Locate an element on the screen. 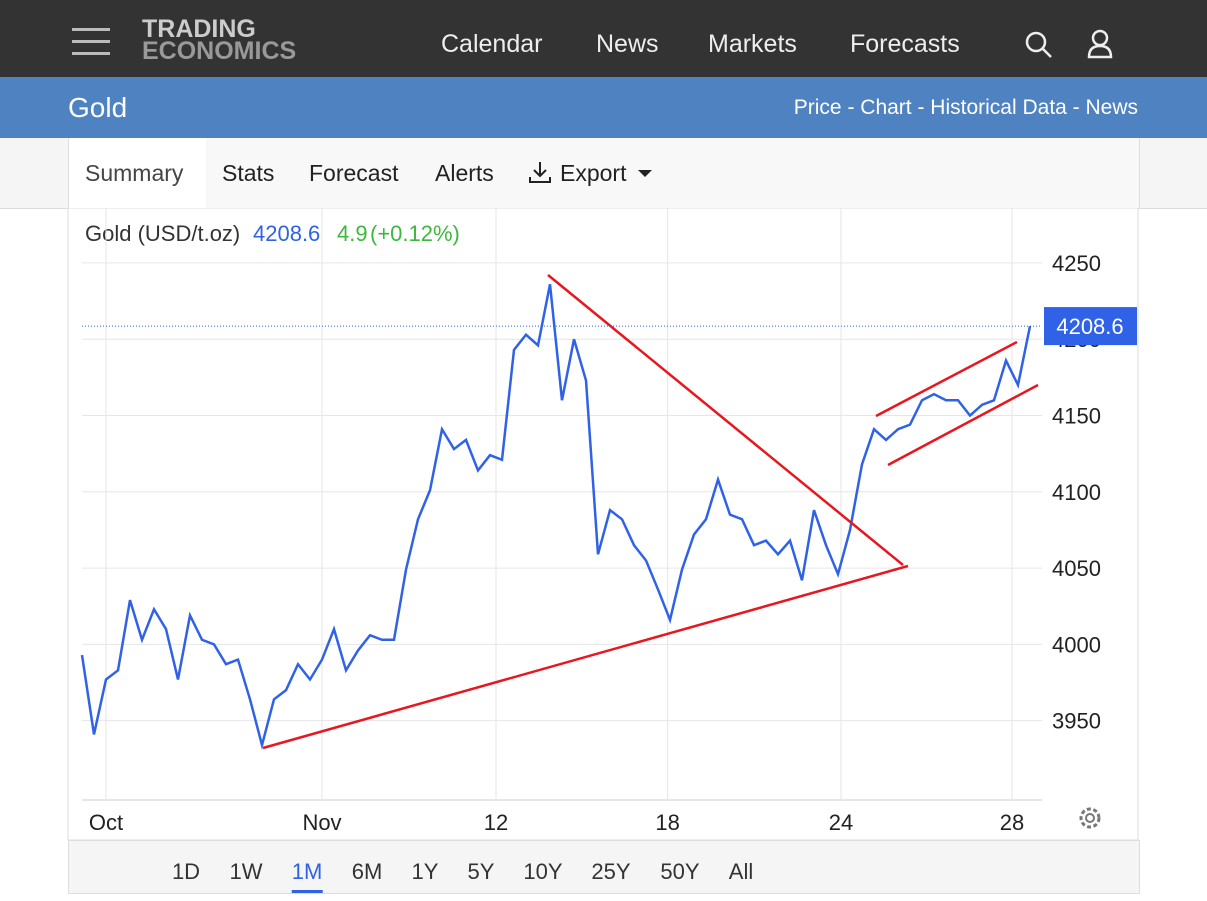 The image size is (1207, 901). last-price-box is located at coordinates (1090, 326).